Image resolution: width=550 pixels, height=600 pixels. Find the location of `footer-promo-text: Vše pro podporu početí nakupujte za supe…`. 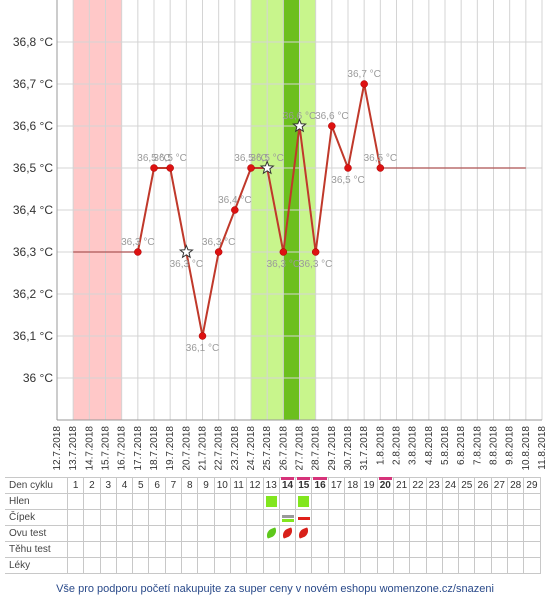

footer-promo-text: Vše pro podporu početí nakupujte za supe… is located at coordinates (275, 589).